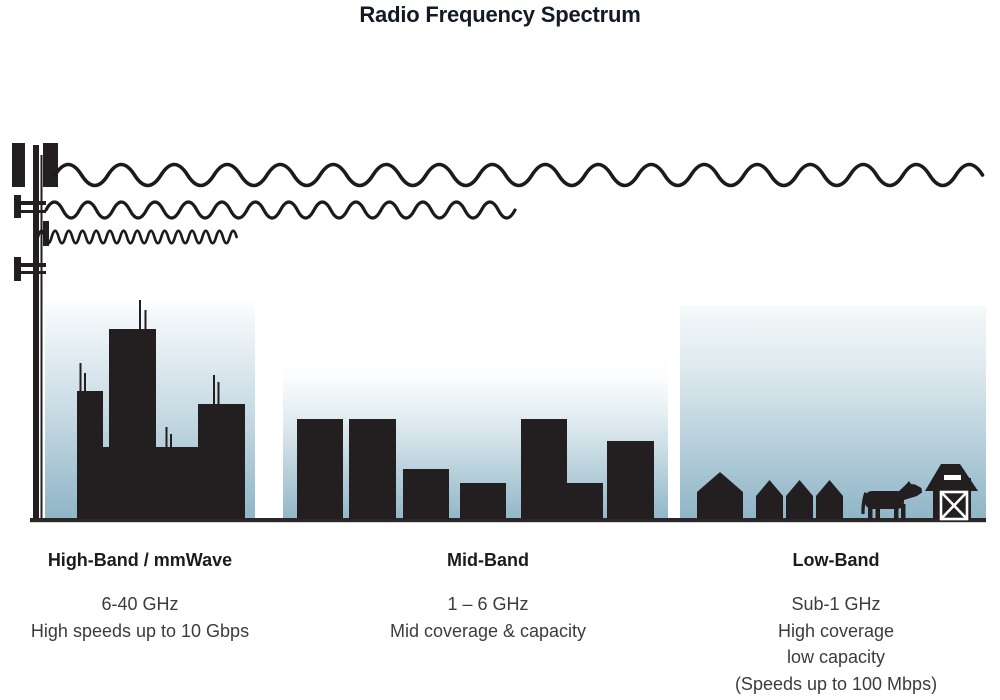 The image size is (1000, 700). I want to click on high-band-heading: High-Band / mmWave, so click(140, 560).